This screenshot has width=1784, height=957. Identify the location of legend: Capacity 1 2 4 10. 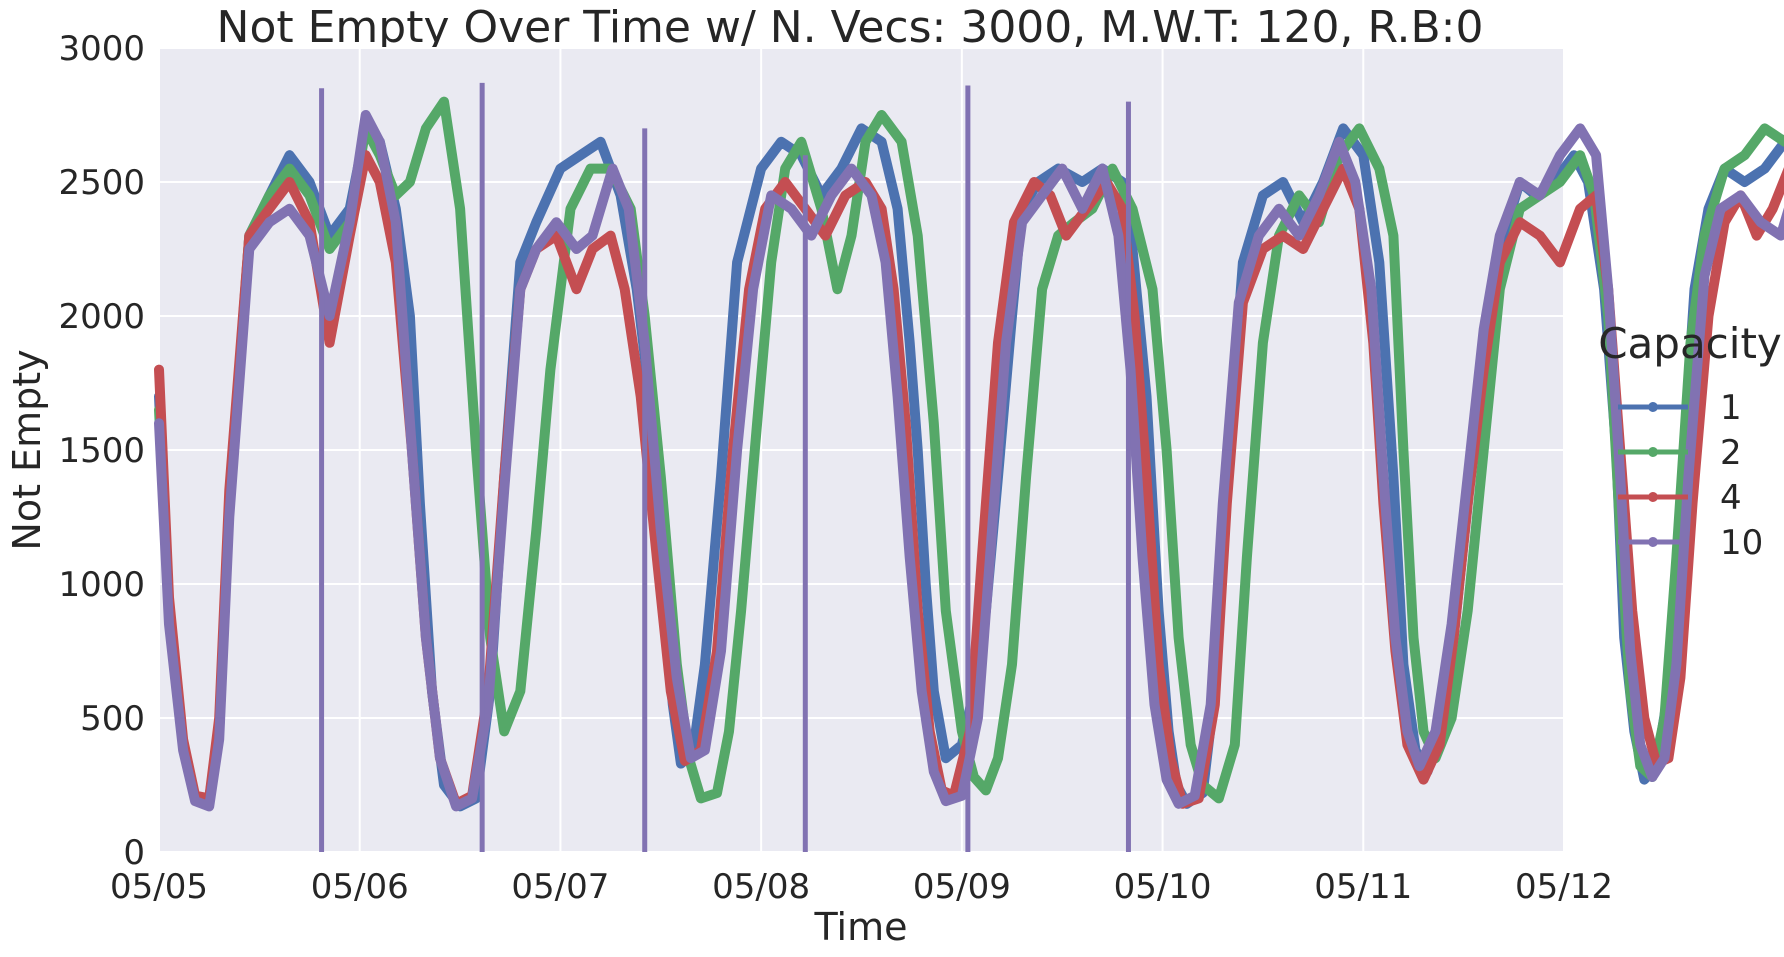
(1690, 441).